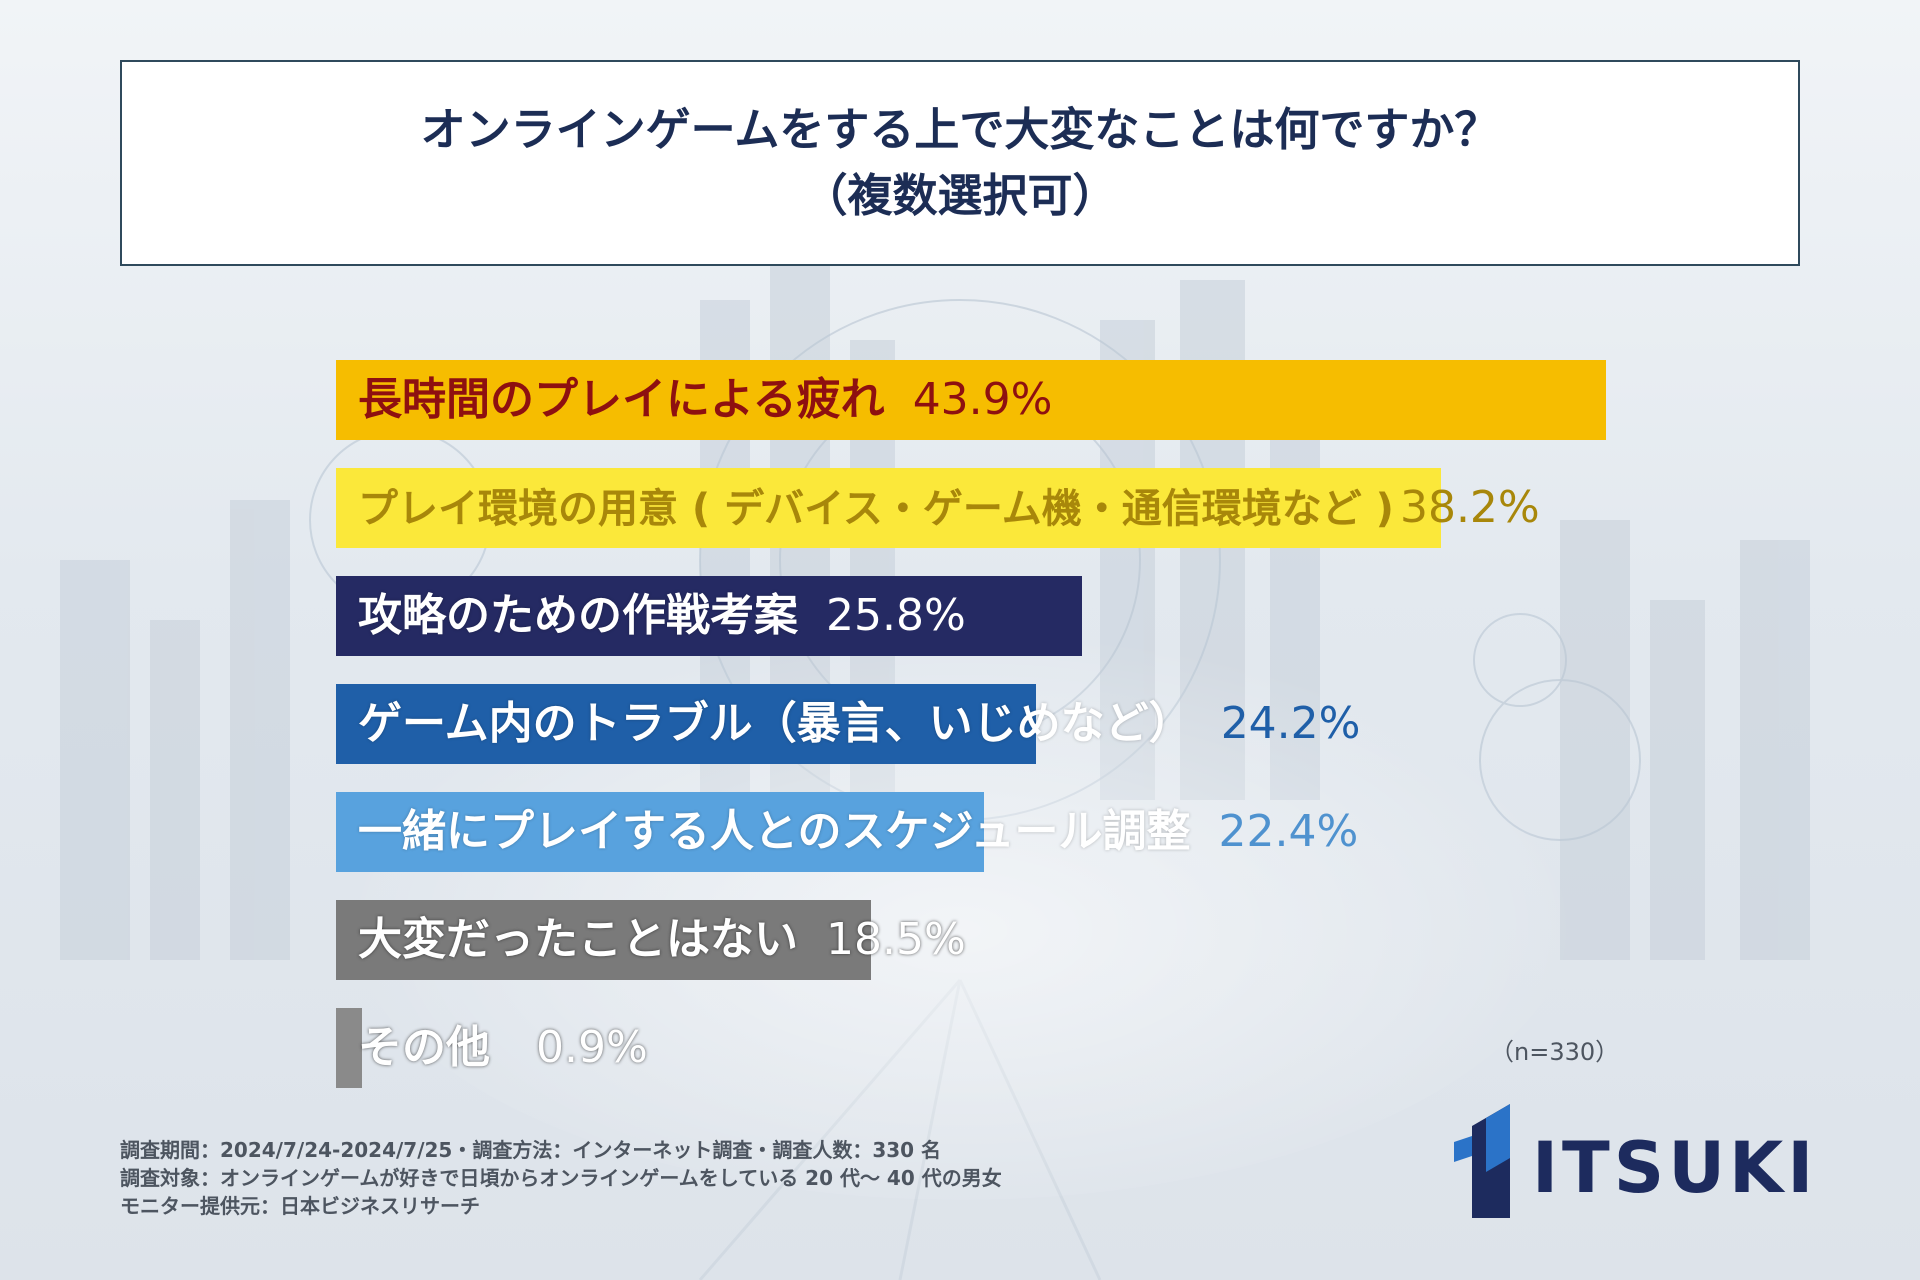 This screenshot has height=1280, width=1920. What do you see at coordinates (503, 1048) in the screenshot?
I see `bar-label-group-7: その他 0.9%` at bounding box center [503, 1048].